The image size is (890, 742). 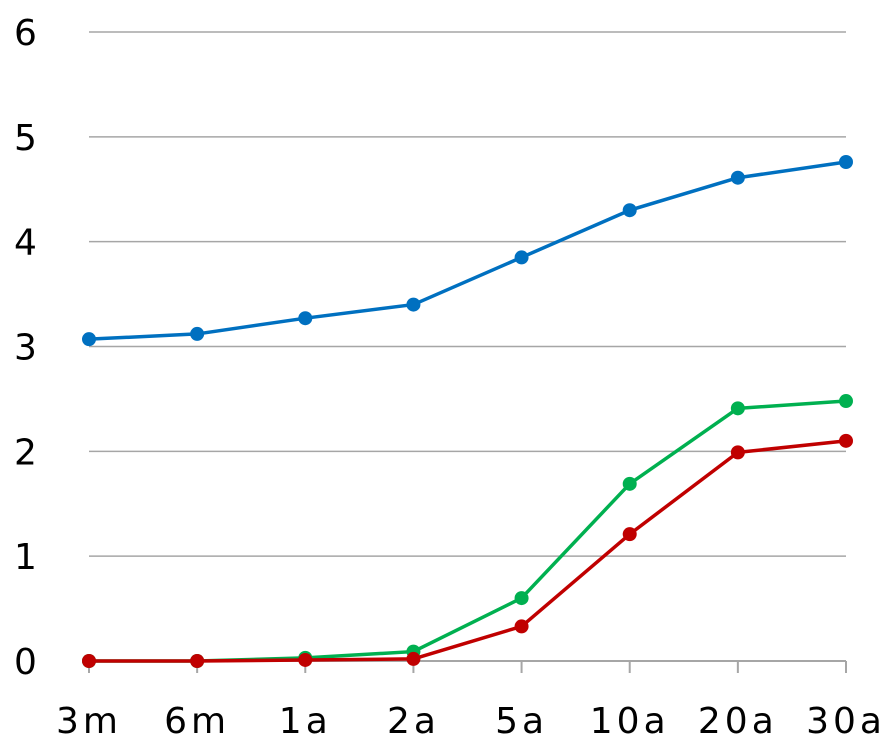 I want to click on x-tick-label: 3m, so click(x=89, y=721).